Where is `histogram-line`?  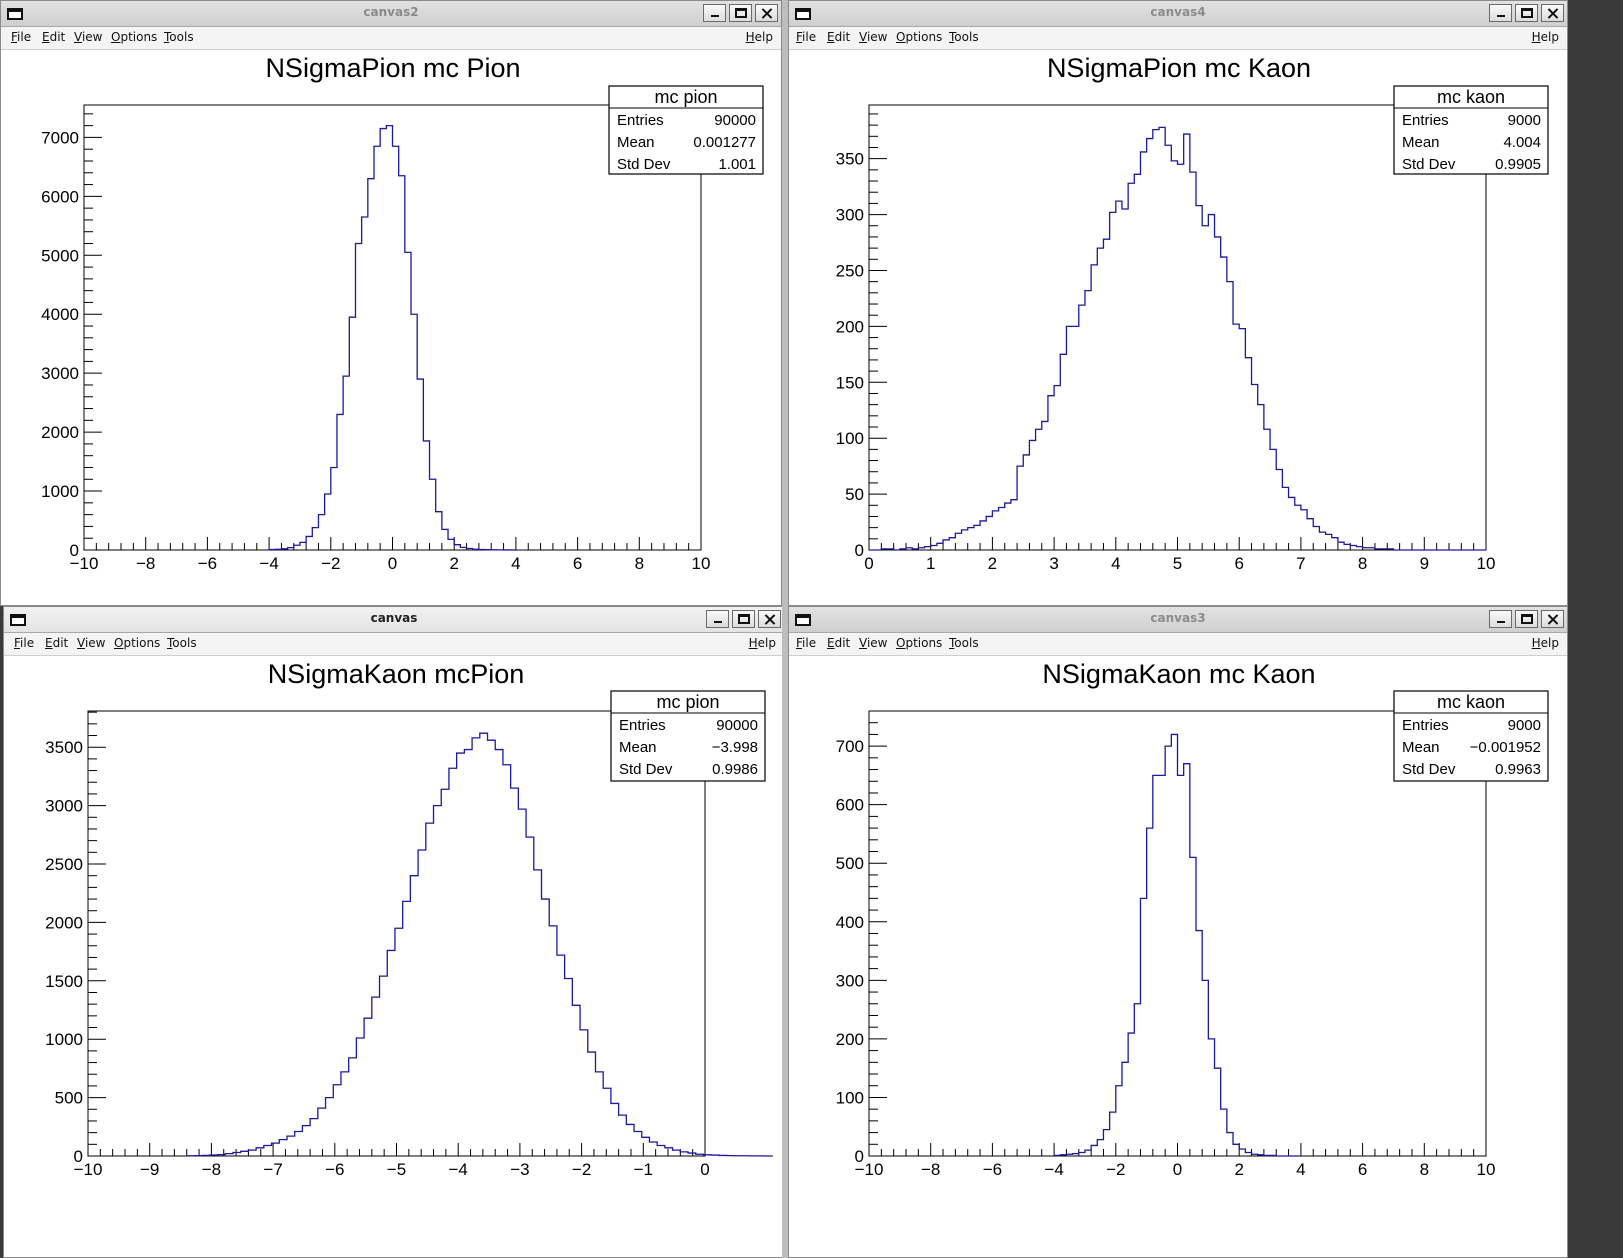
histogram-line is located at coordinates (1177, 338).